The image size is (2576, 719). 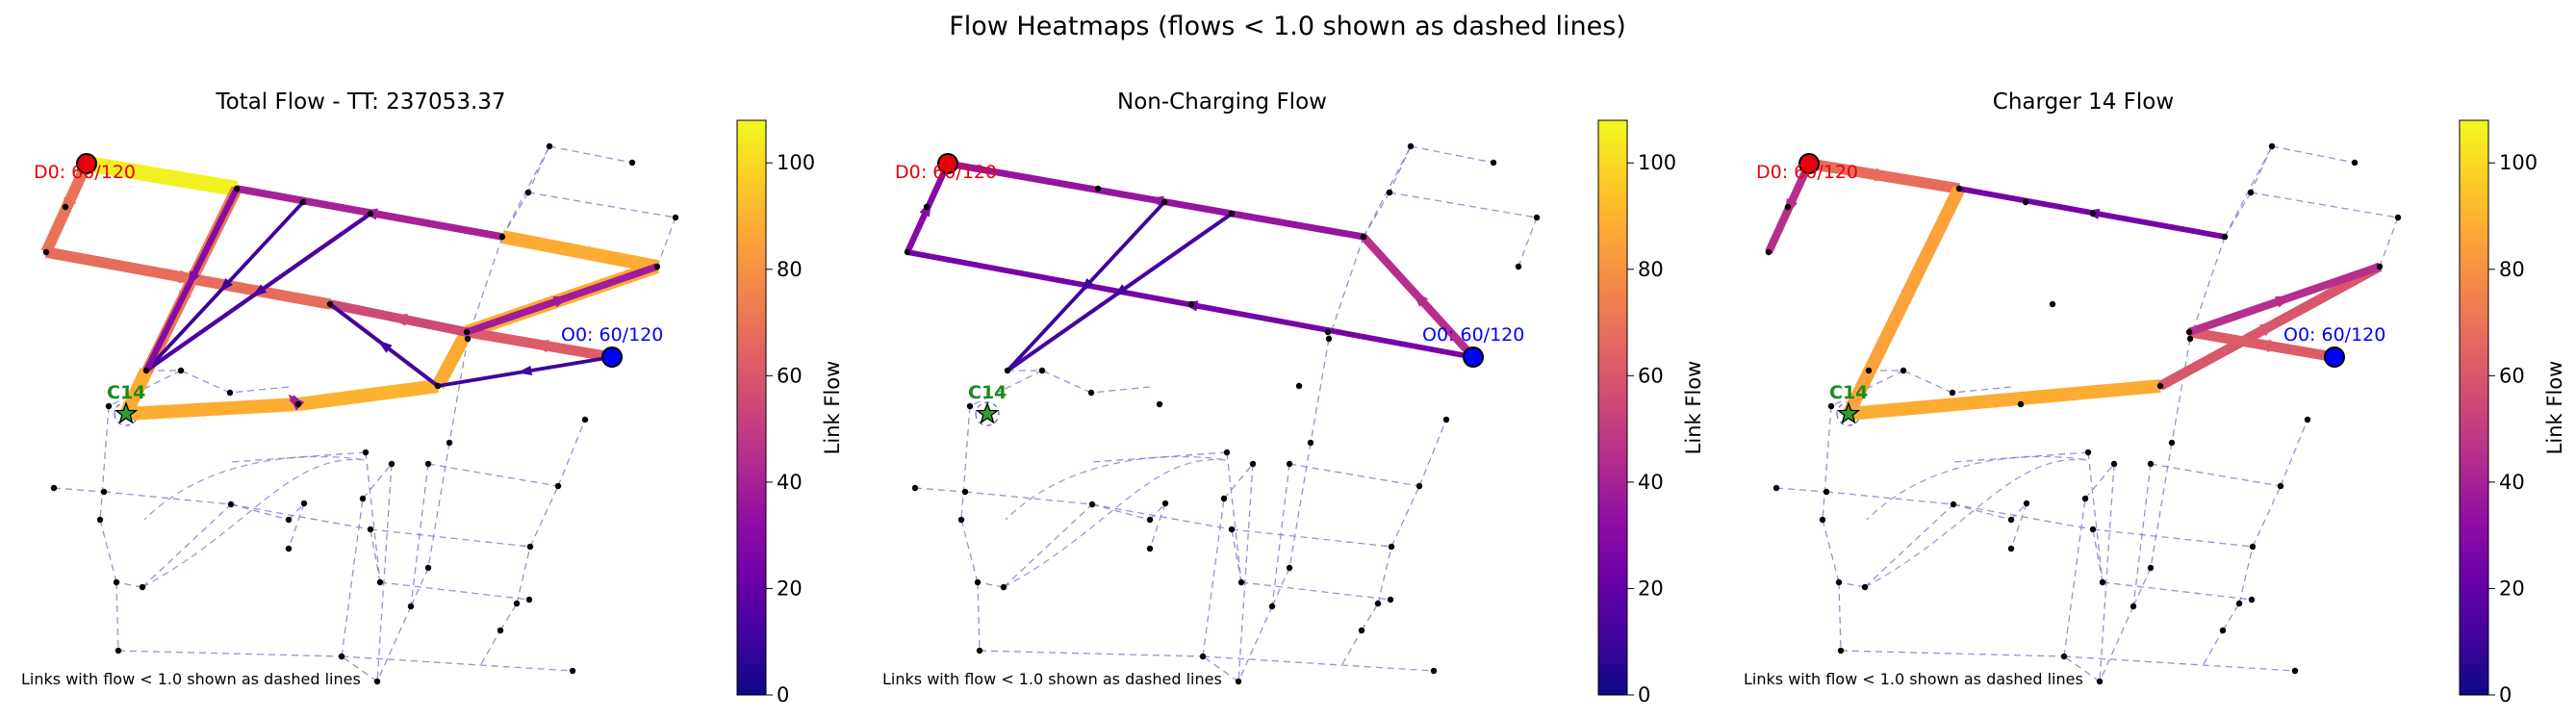 I want to click on origin-label: O0: 60/120, so click(x=2334, y=335).